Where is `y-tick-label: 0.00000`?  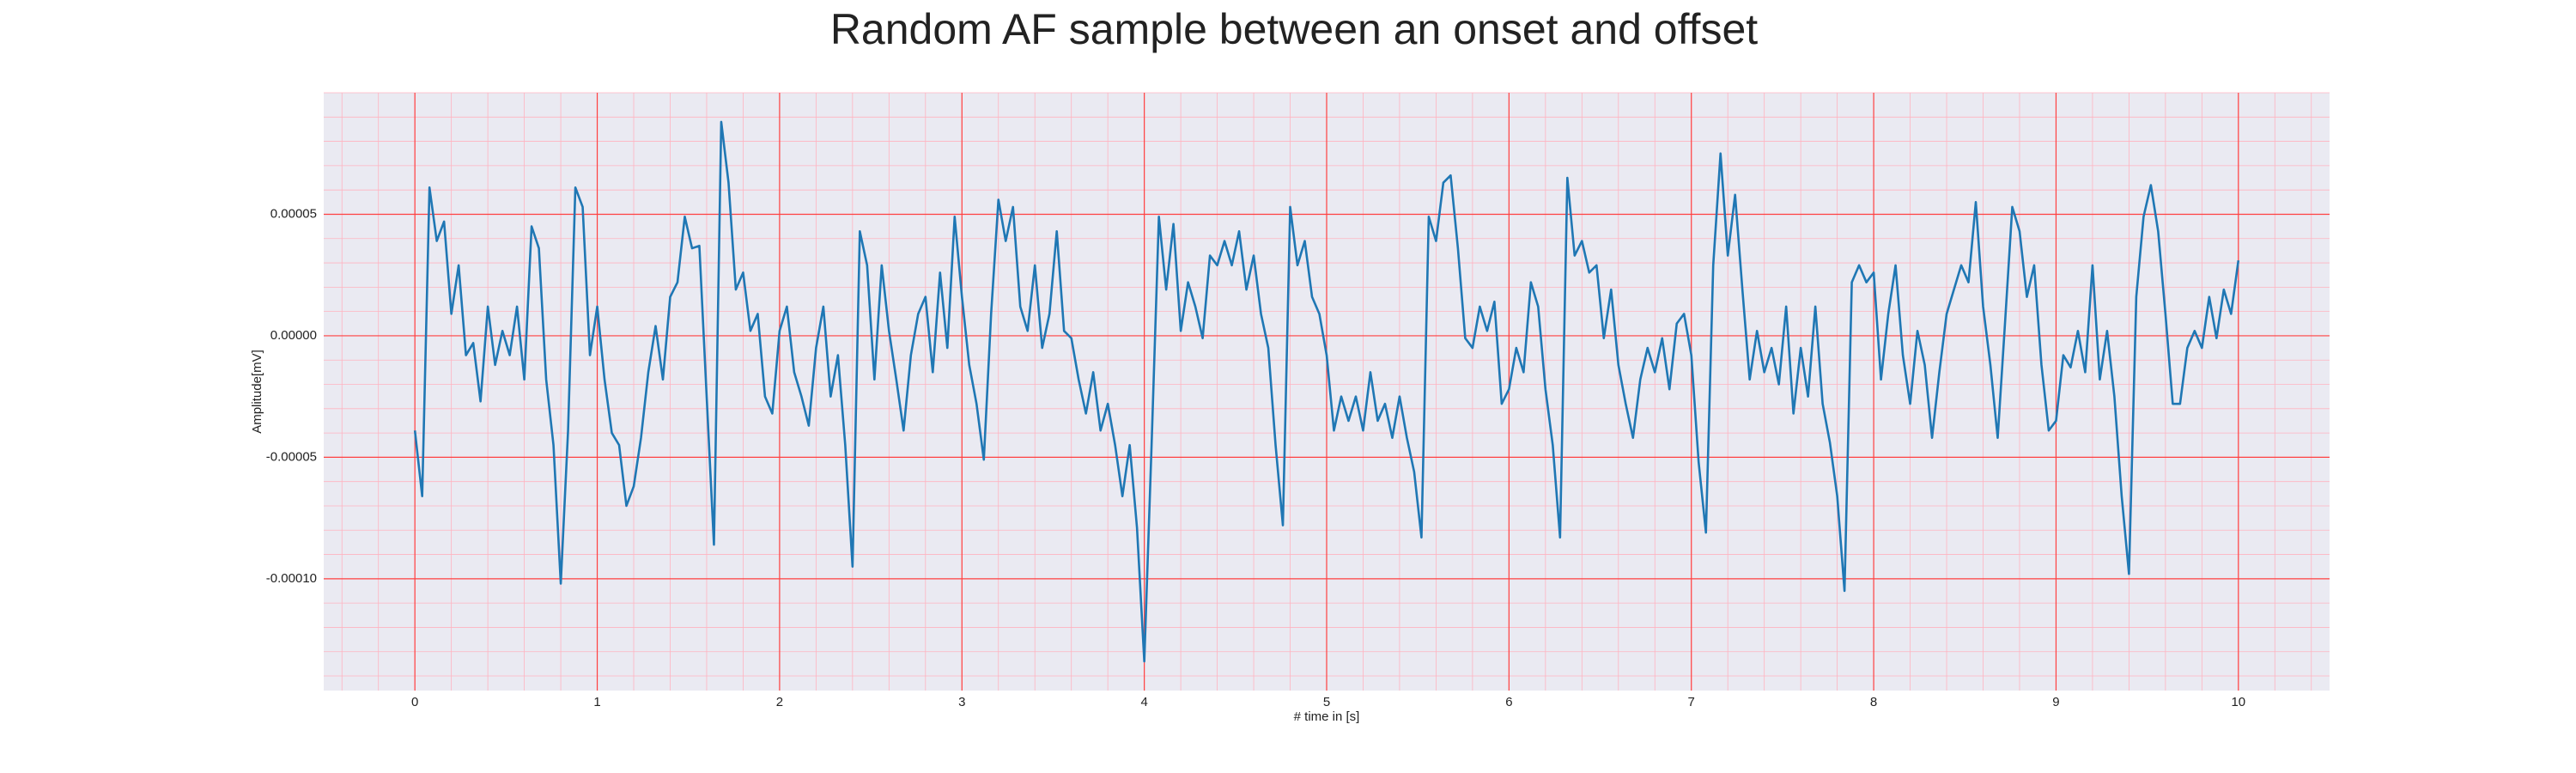 y-tick-label: 0.00000 is located at coordinates (293, 335).